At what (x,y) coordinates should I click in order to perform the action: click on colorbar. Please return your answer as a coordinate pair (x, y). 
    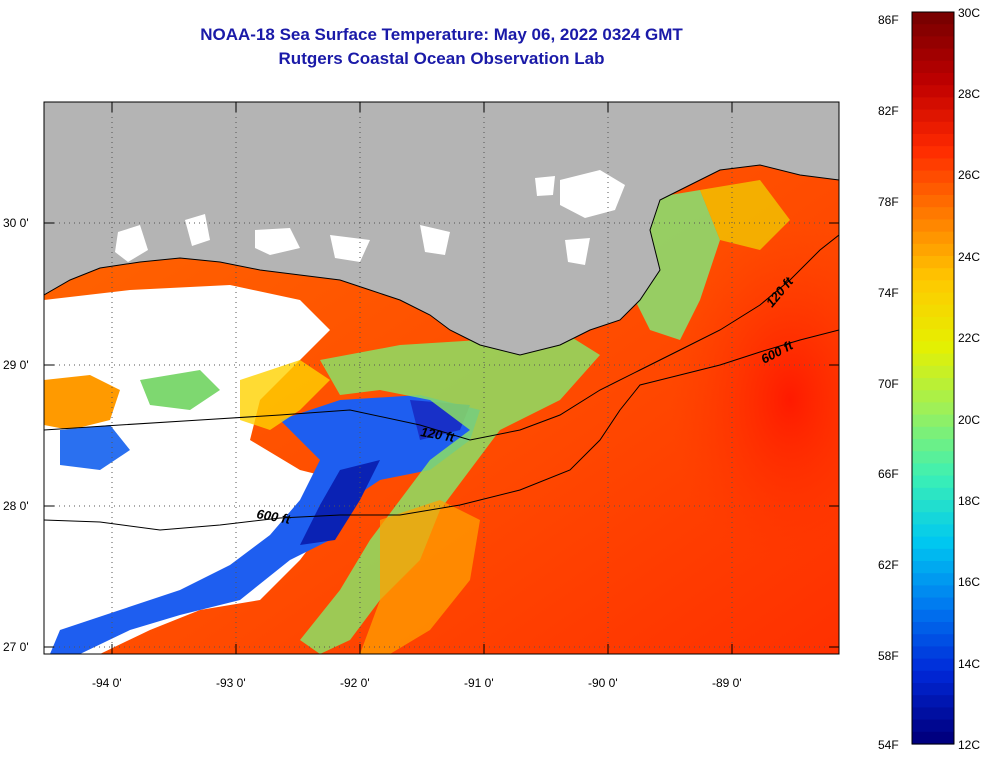
    Looking at the image, I should click on (933, 378).